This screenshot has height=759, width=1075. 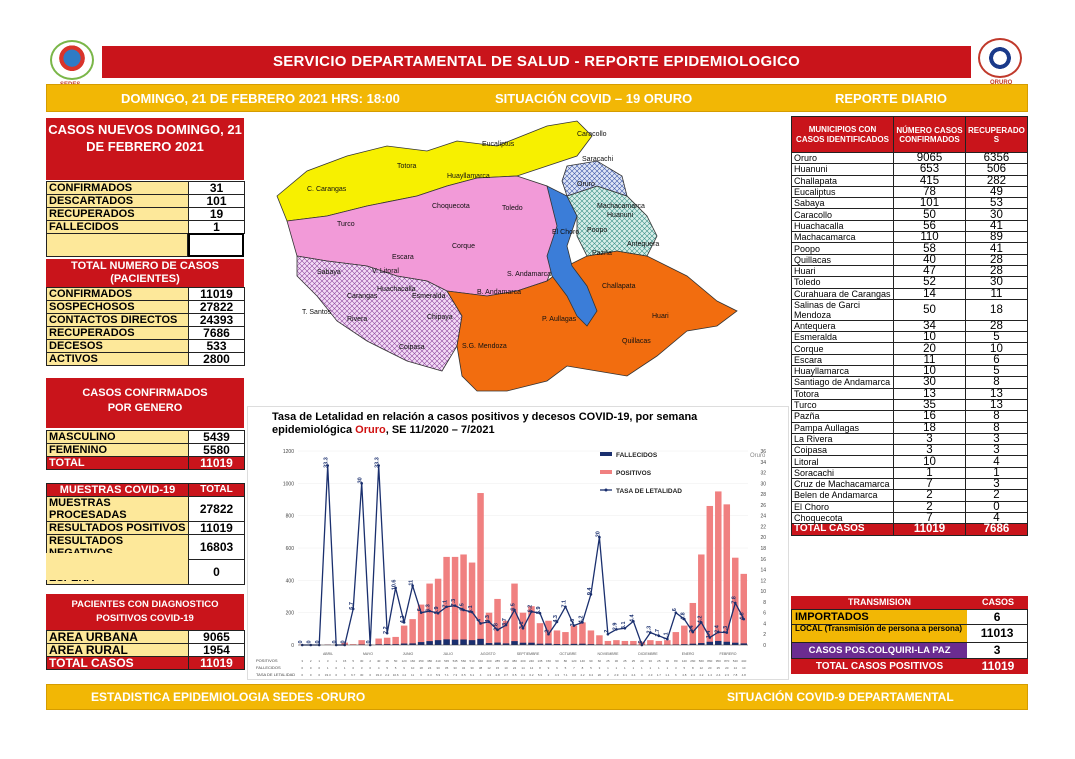 What do you see at coordinates (726, 630) in the screenshot?
I see `chart-data-label: 2.3` at bounding box center [726, 630].